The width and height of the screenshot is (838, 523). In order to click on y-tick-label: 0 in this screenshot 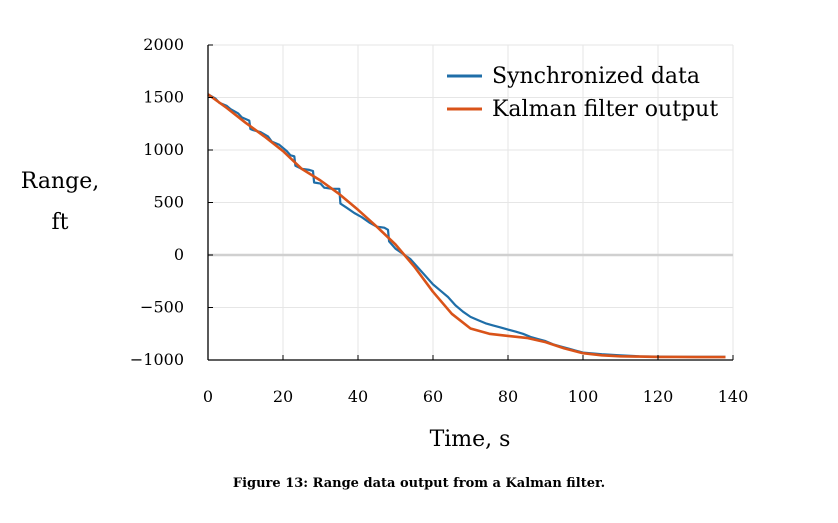, I will do `click(179, 254)`.